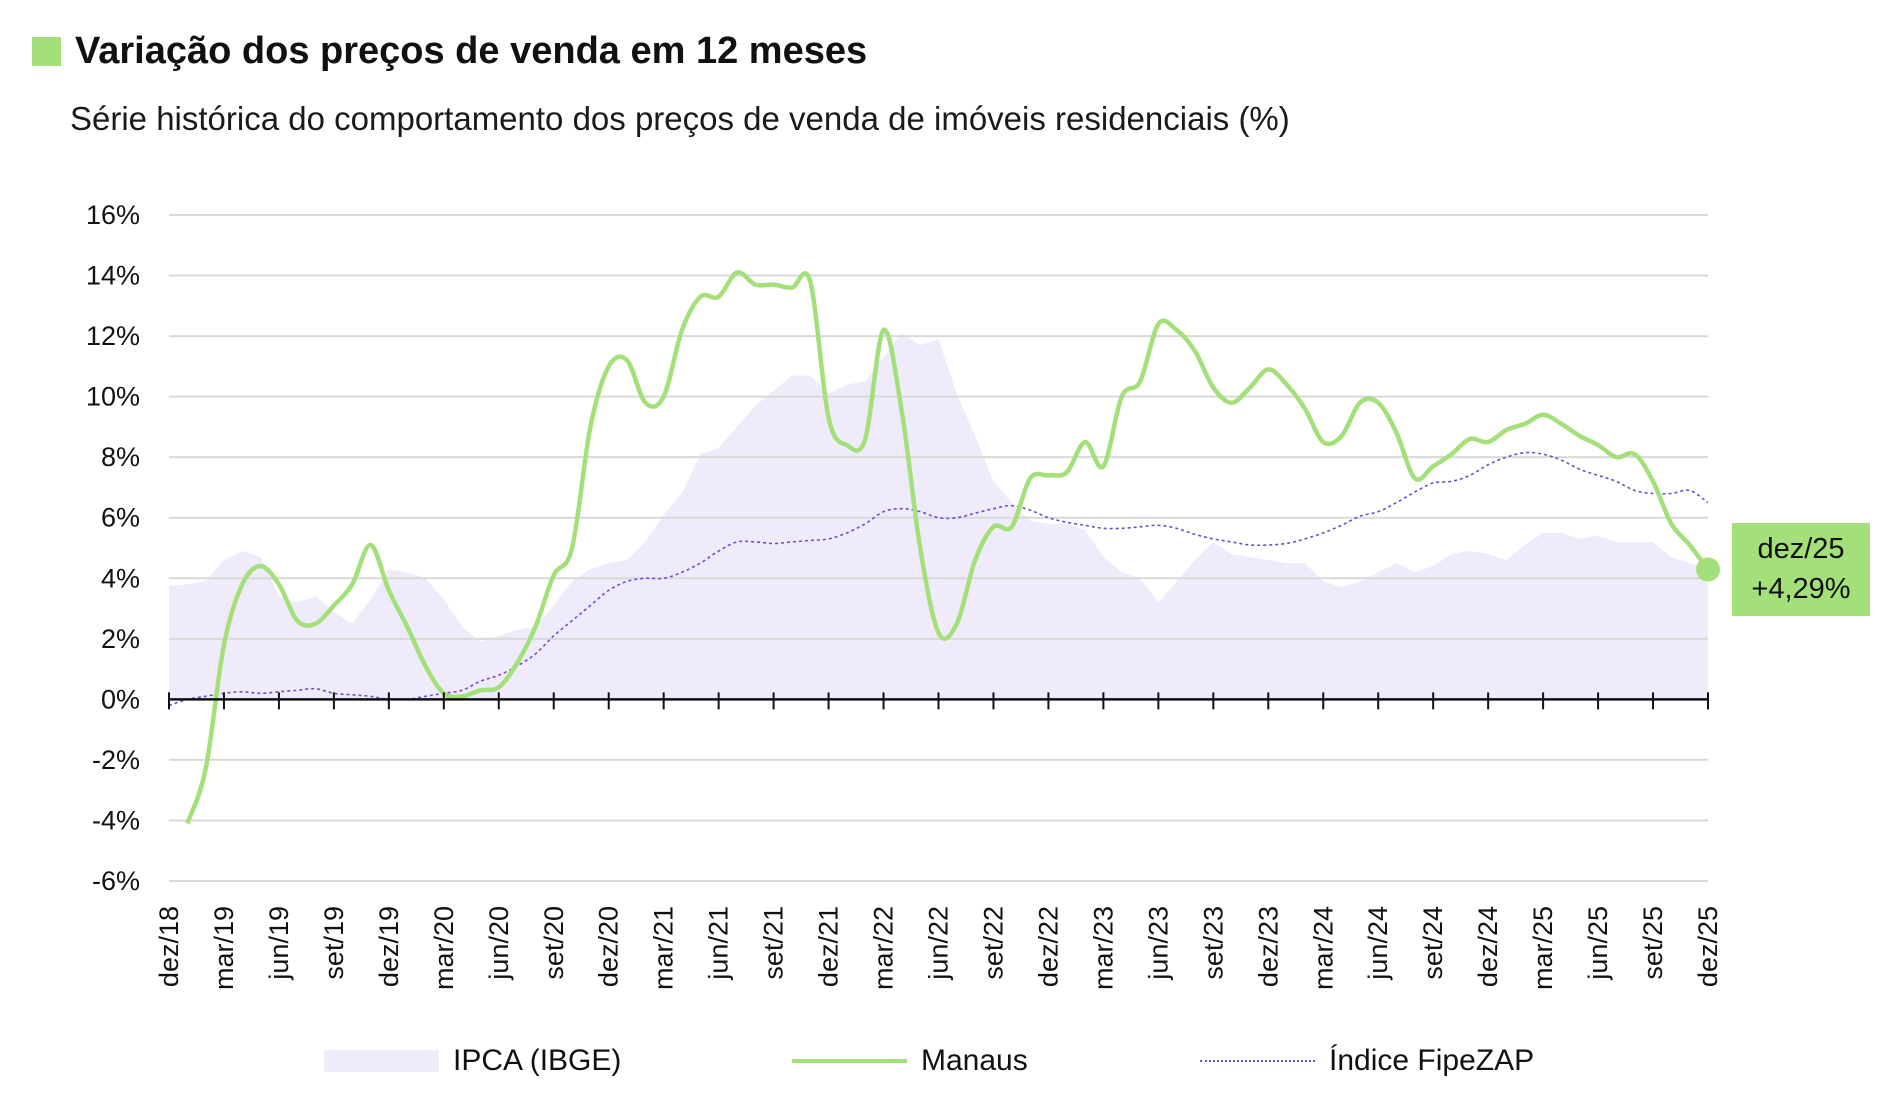 This screenshot has height=1114, width=1896. Describe the element at coordinates (1257, 1061) in the screenshot. I see `legend-swatch-dotted` at that location.